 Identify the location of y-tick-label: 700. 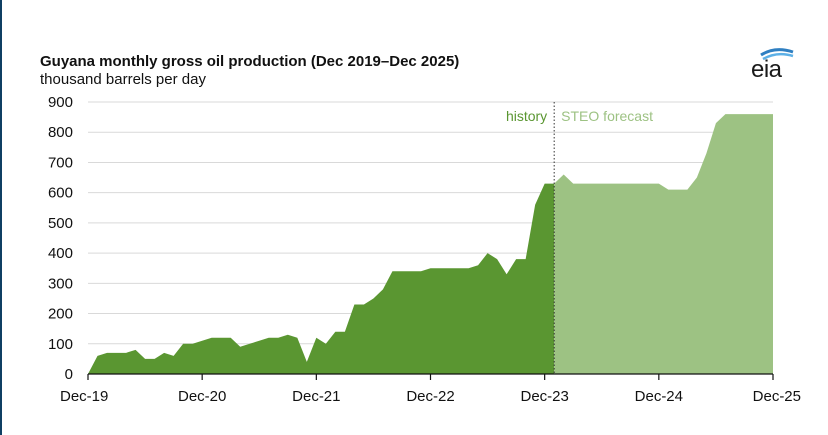
(60, 162).